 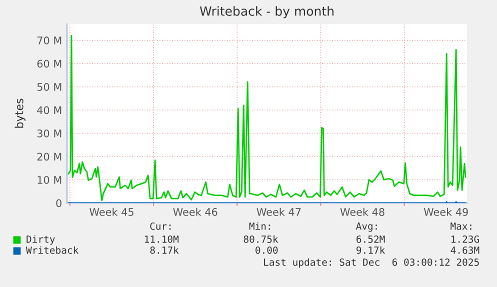 I want to click on text: 11.10M, so click(x=161, y=239).